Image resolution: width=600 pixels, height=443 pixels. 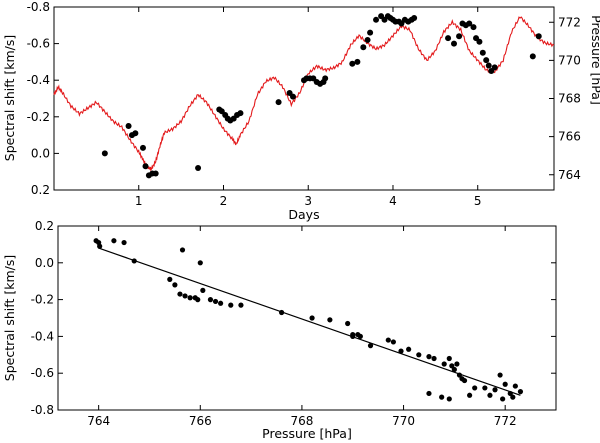 What do you see at coordinates (403, 421) in the screenshot?
I see `bottom-x-tick-label: 770` at bounding box center [403, 421].